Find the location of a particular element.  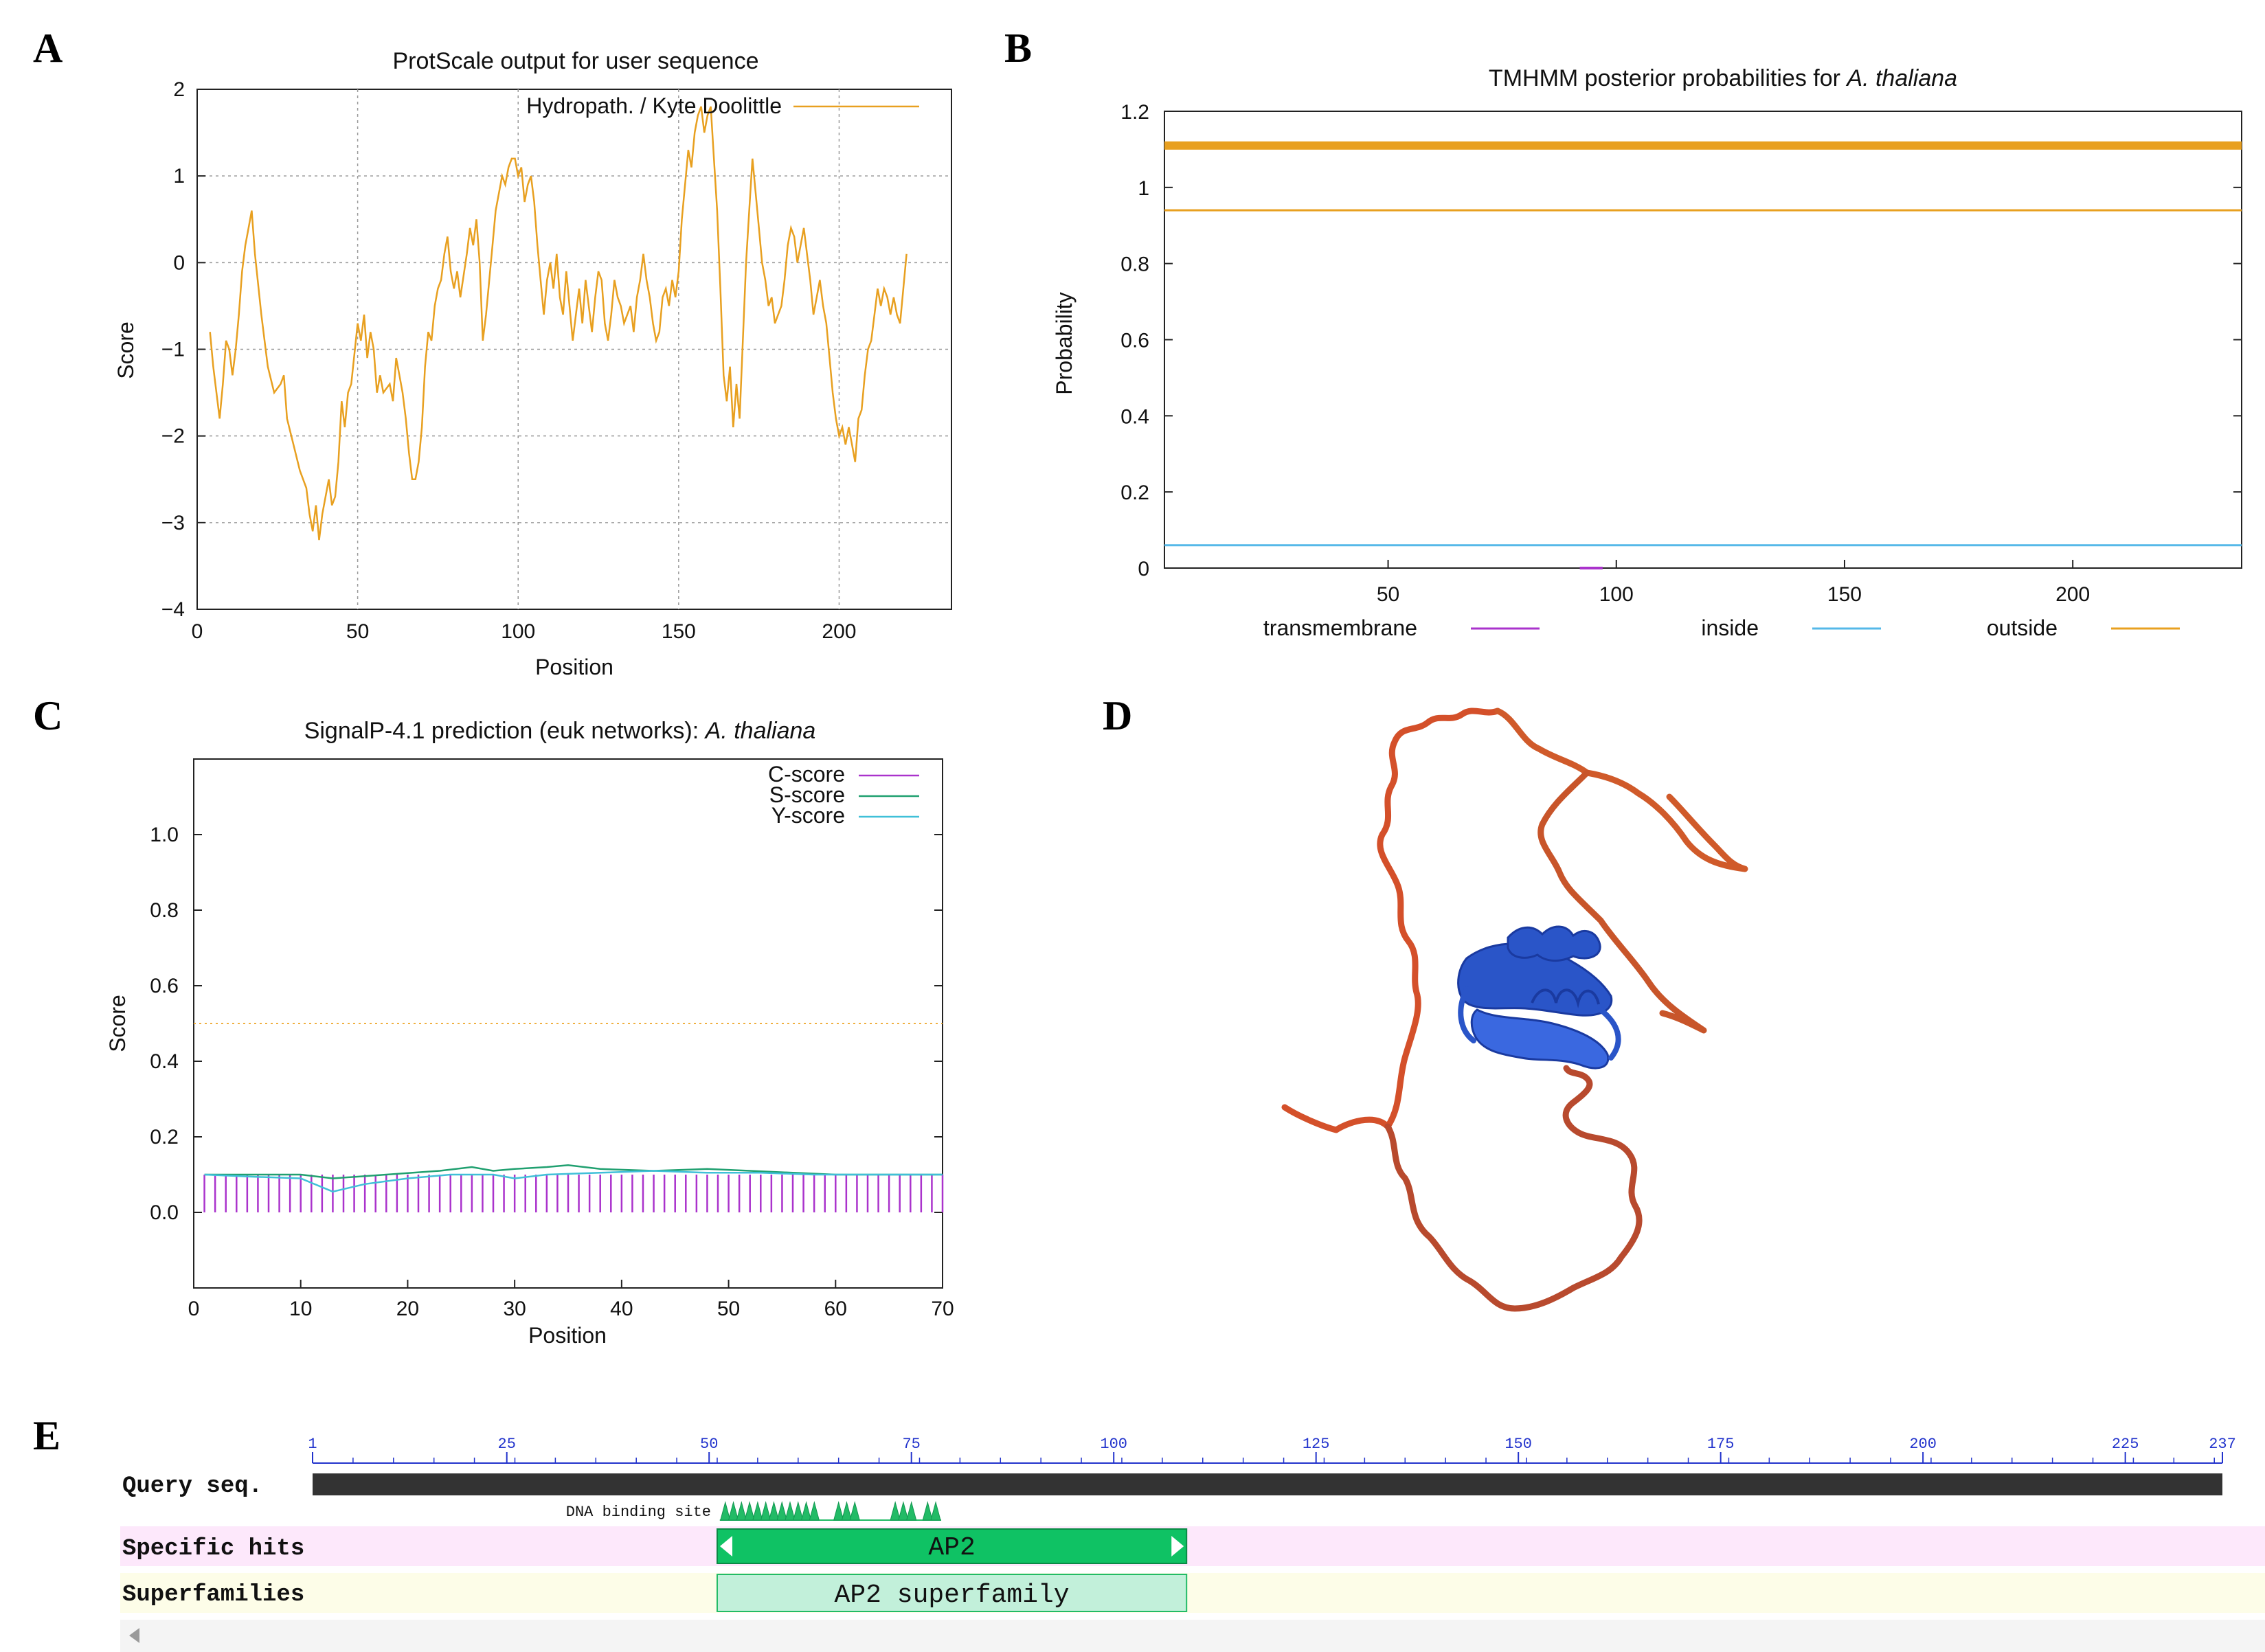

tmhmm-x-tick: 50 is located at coordinates (1388, 594).